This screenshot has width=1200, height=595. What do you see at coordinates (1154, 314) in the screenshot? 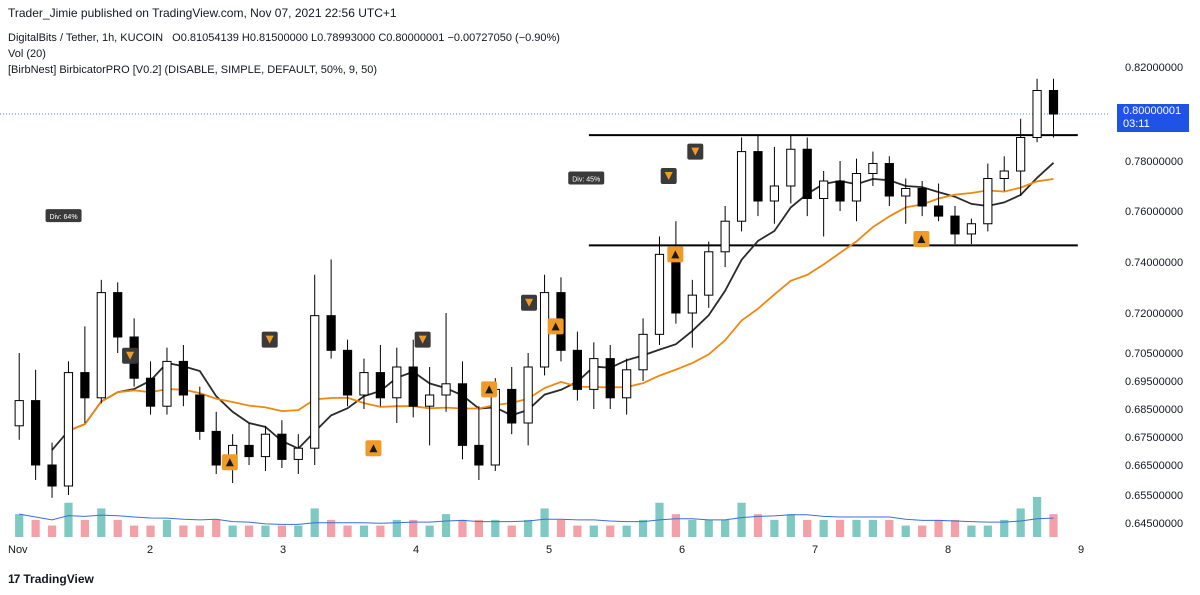
I see `price-tick-label: 0.72000000` at bounding box center [1154, 314].